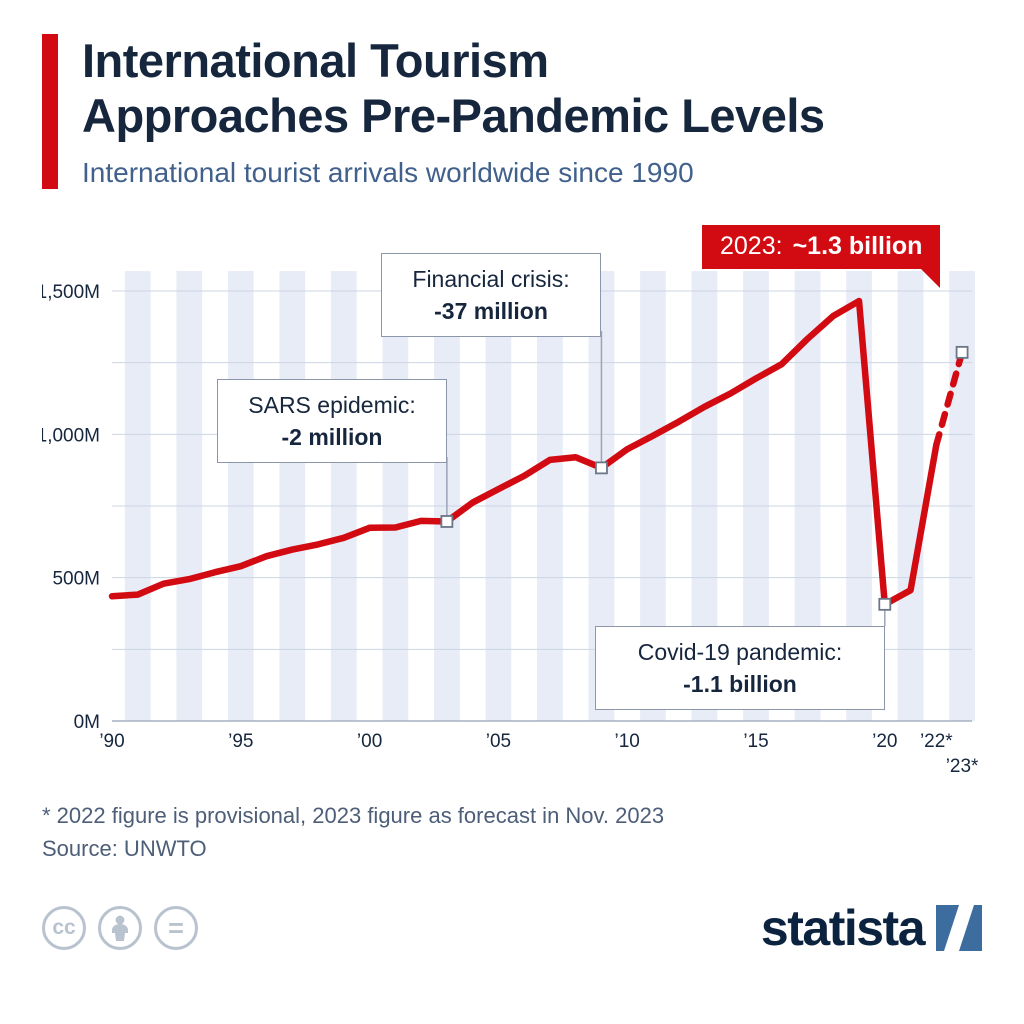 The width and height of the screenshot is (1024, 1024). Describe the element at coordinates (491, 279) in the screenshot. I see `annotation-financial-crisis-label: Financial crisis:` at that location.